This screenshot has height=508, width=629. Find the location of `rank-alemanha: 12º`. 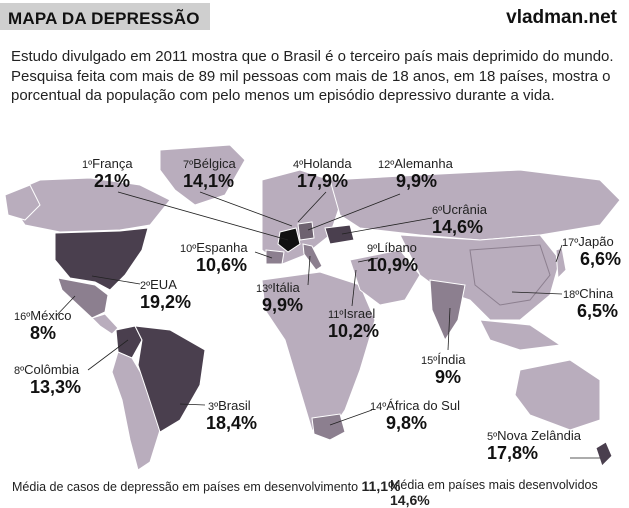

rank-alemanha: 12º is located at coordinates (386, 165).